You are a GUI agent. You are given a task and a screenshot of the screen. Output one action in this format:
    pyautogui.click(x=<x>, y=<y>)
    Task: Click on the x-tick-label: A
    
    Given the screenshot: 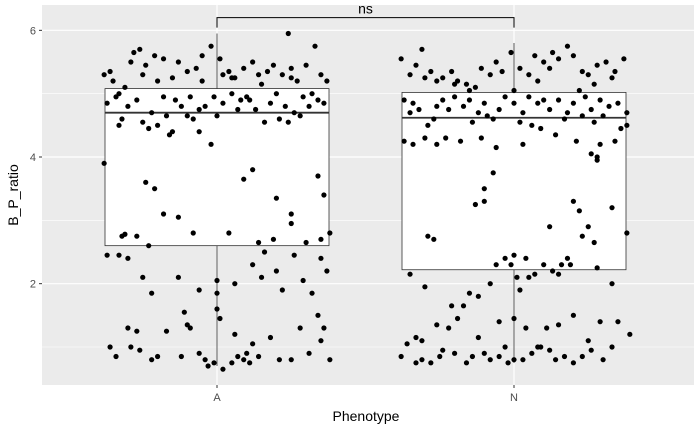 What is the action you would take?
    pyautogui.click(x=217, y=398)
    